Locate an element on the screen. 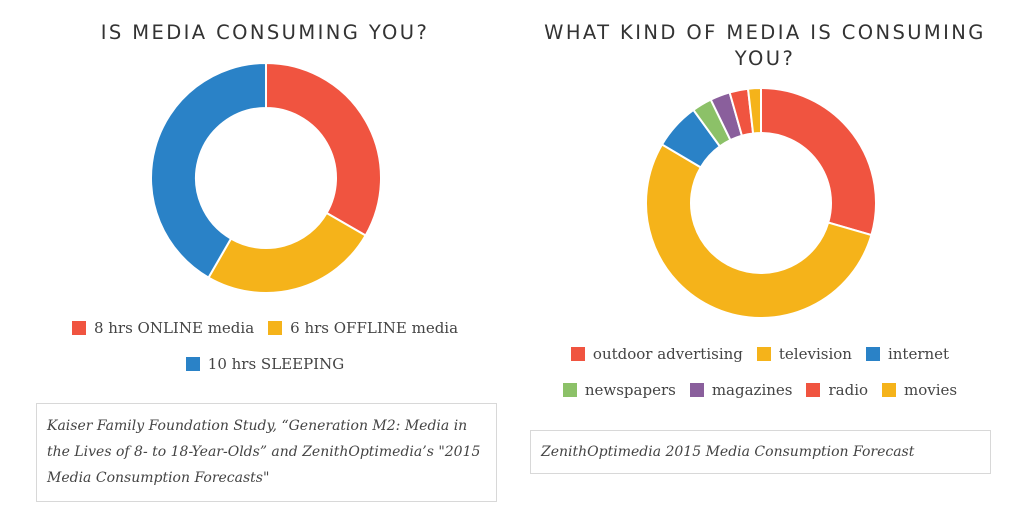  legend-item-movies: movies is located at coordinates (919, 390).